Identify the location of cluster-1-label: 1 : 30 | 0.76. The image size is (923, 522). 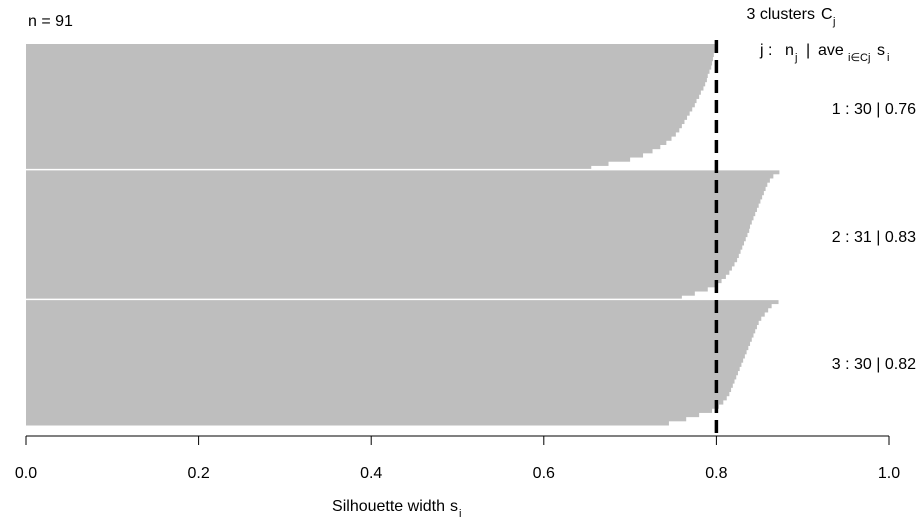
(874, 109).